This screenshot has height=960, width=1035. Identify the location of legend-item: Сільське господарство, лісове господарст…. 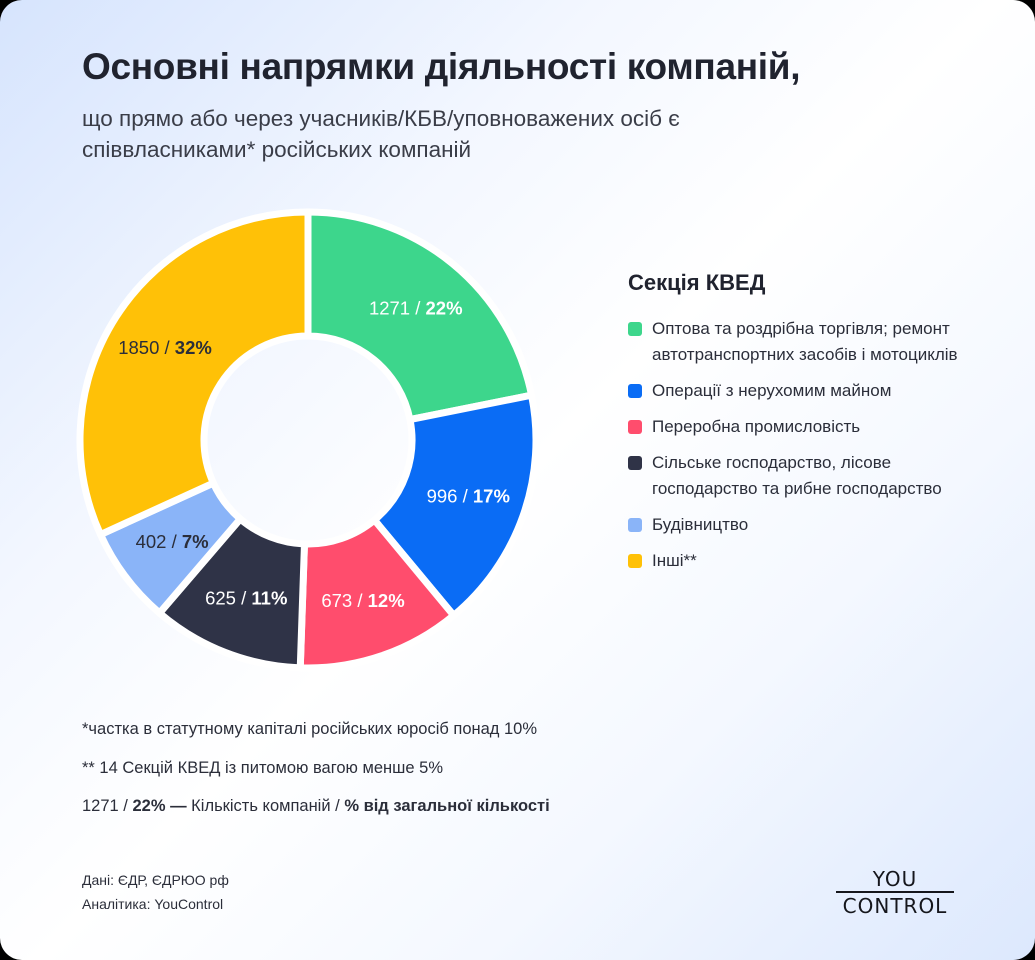
(798, 476).